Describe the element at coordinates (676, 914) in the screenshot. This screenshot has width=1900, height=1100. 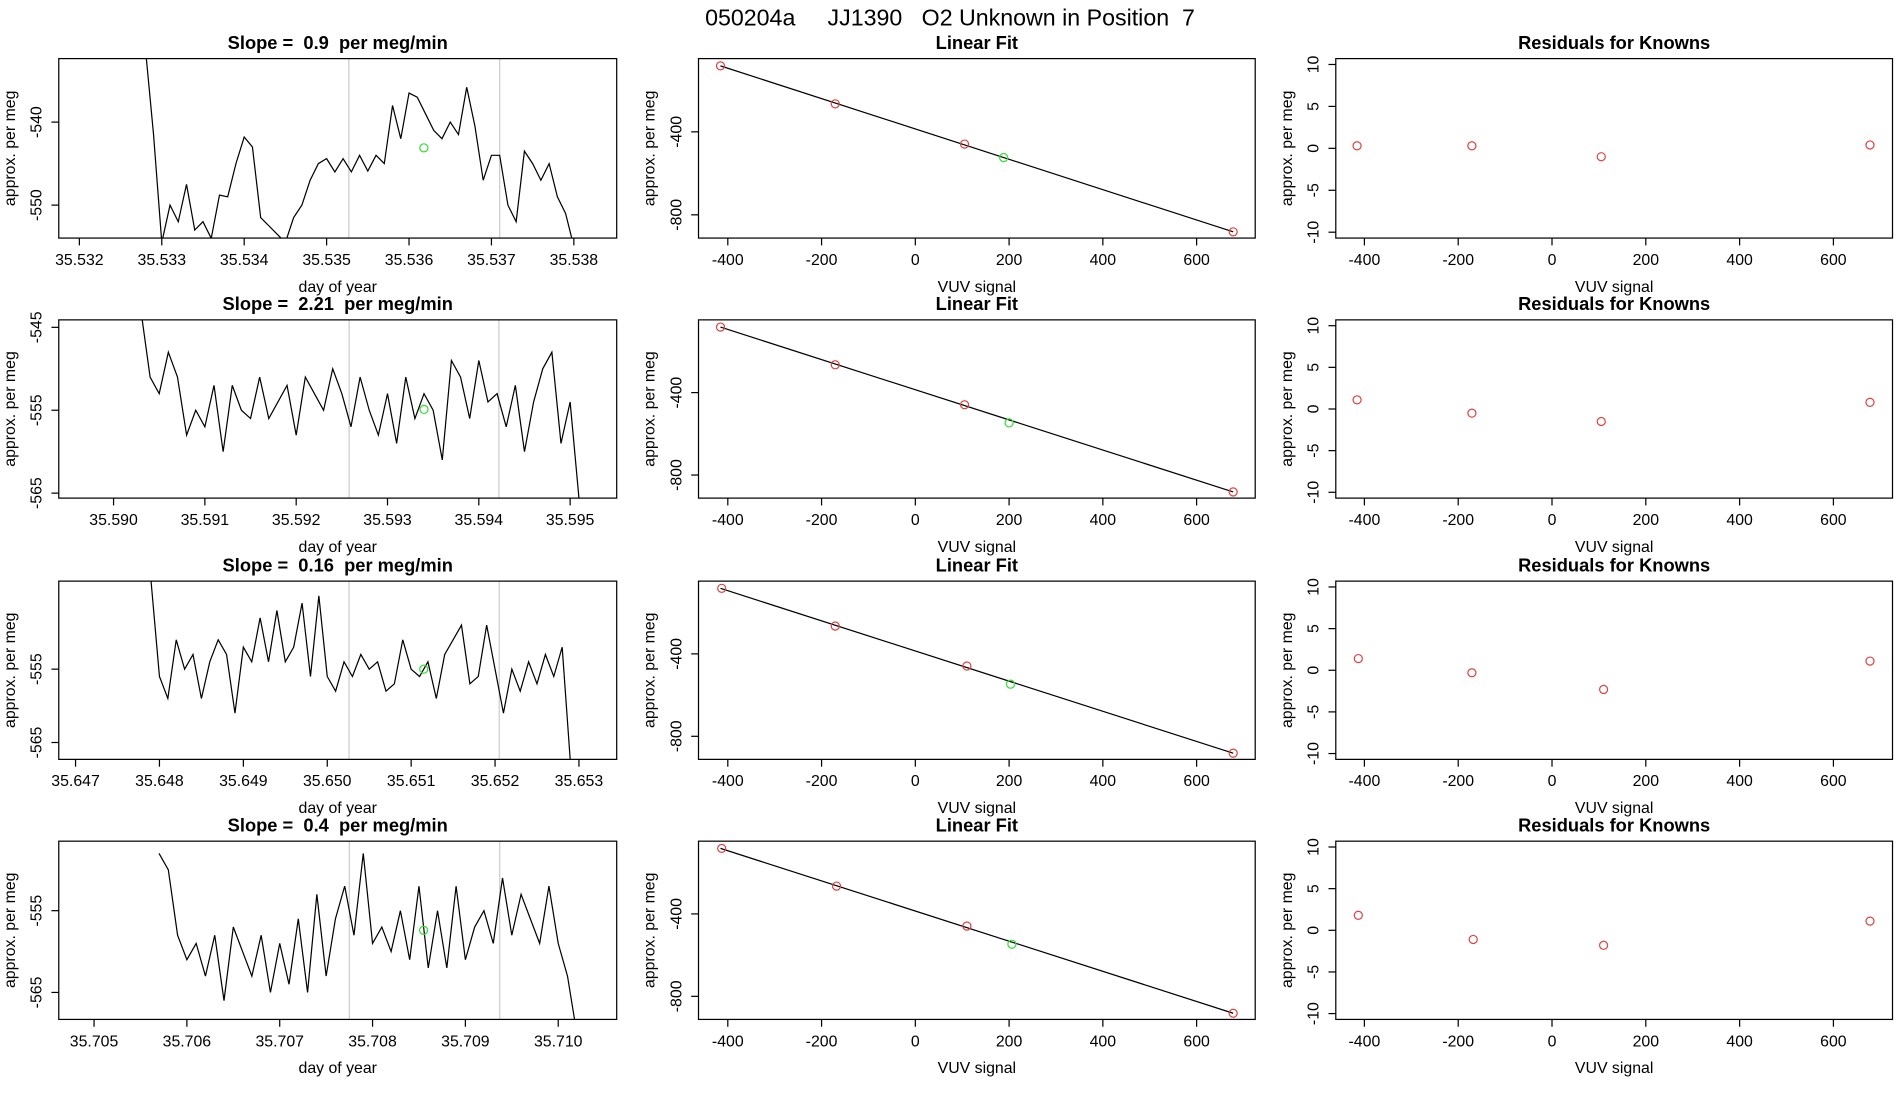
I see `y-tick-label: -400` at that location.